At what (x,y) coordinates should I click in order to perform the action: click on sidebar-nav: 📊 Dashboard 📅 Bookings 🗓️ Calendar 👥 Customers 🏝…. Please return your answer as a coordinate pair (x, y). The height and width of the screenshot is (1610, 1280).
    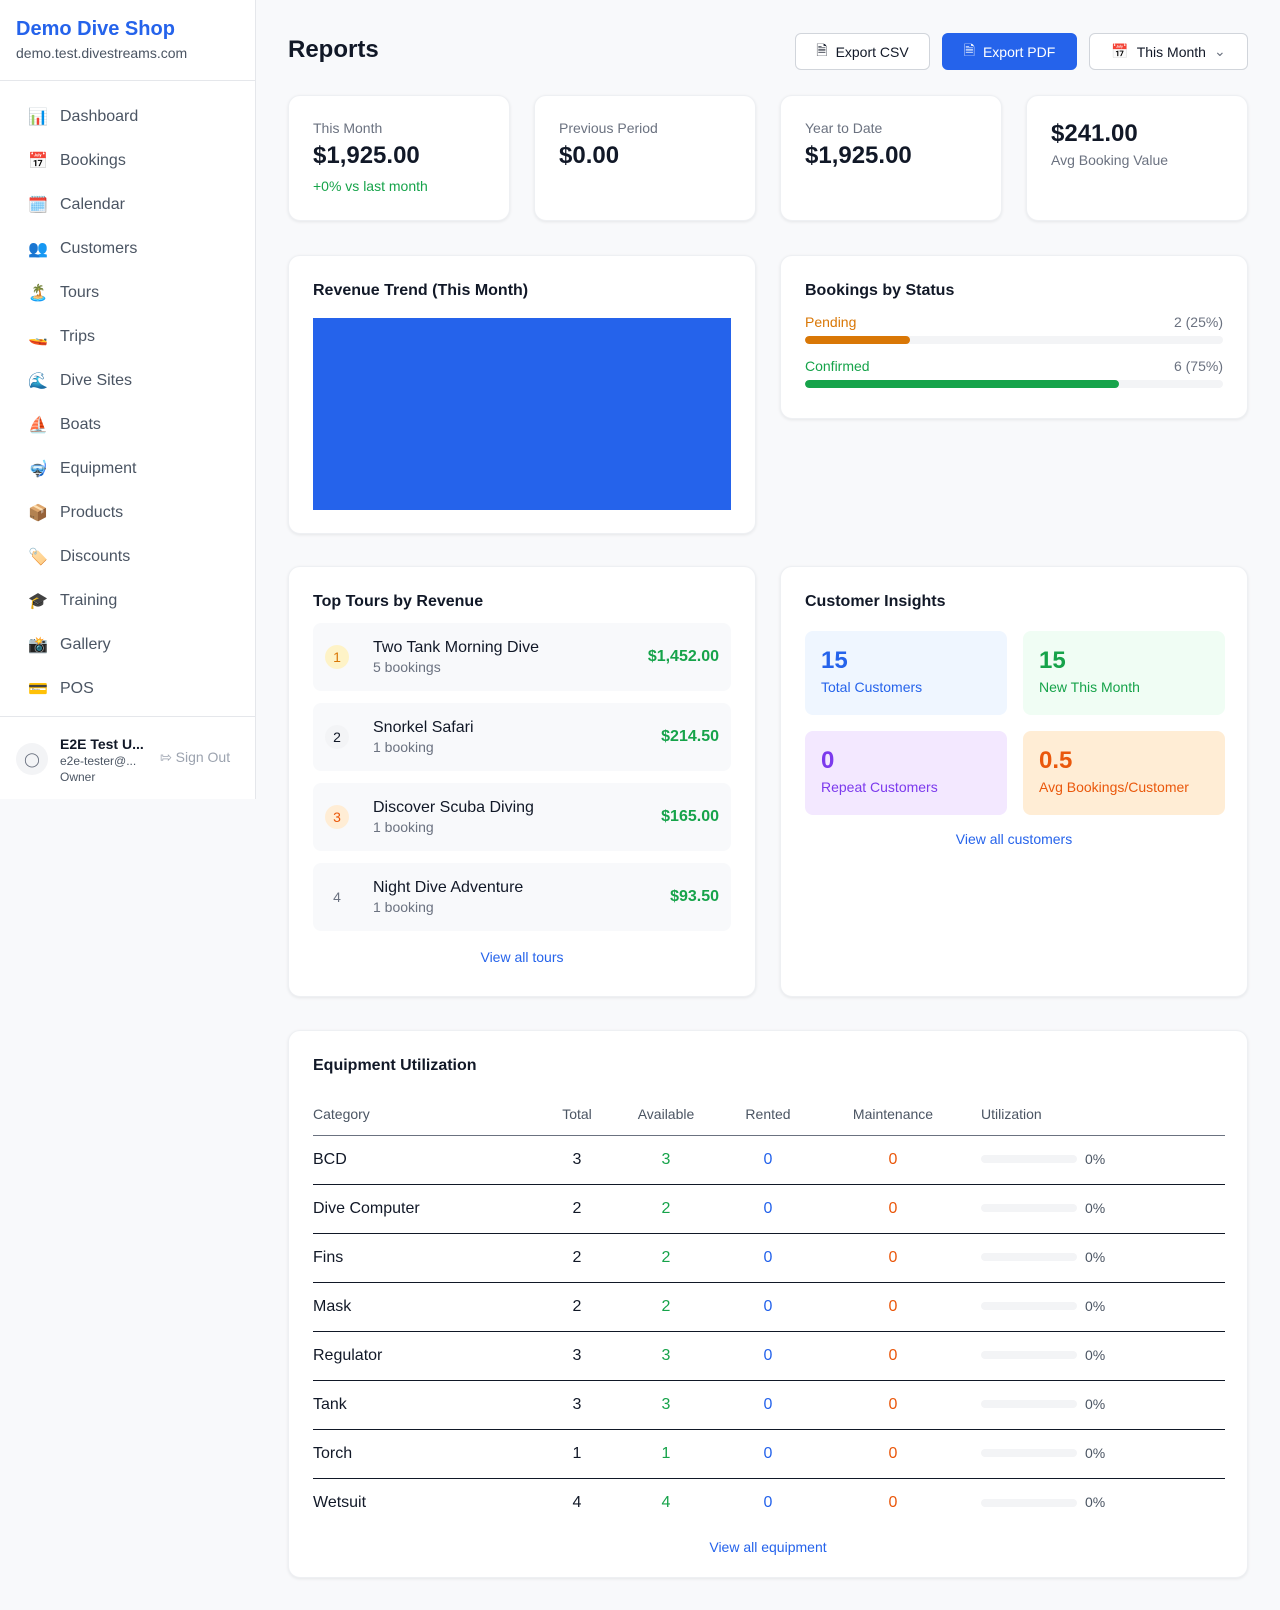
    Looking at the image, I should click on (127, 396).